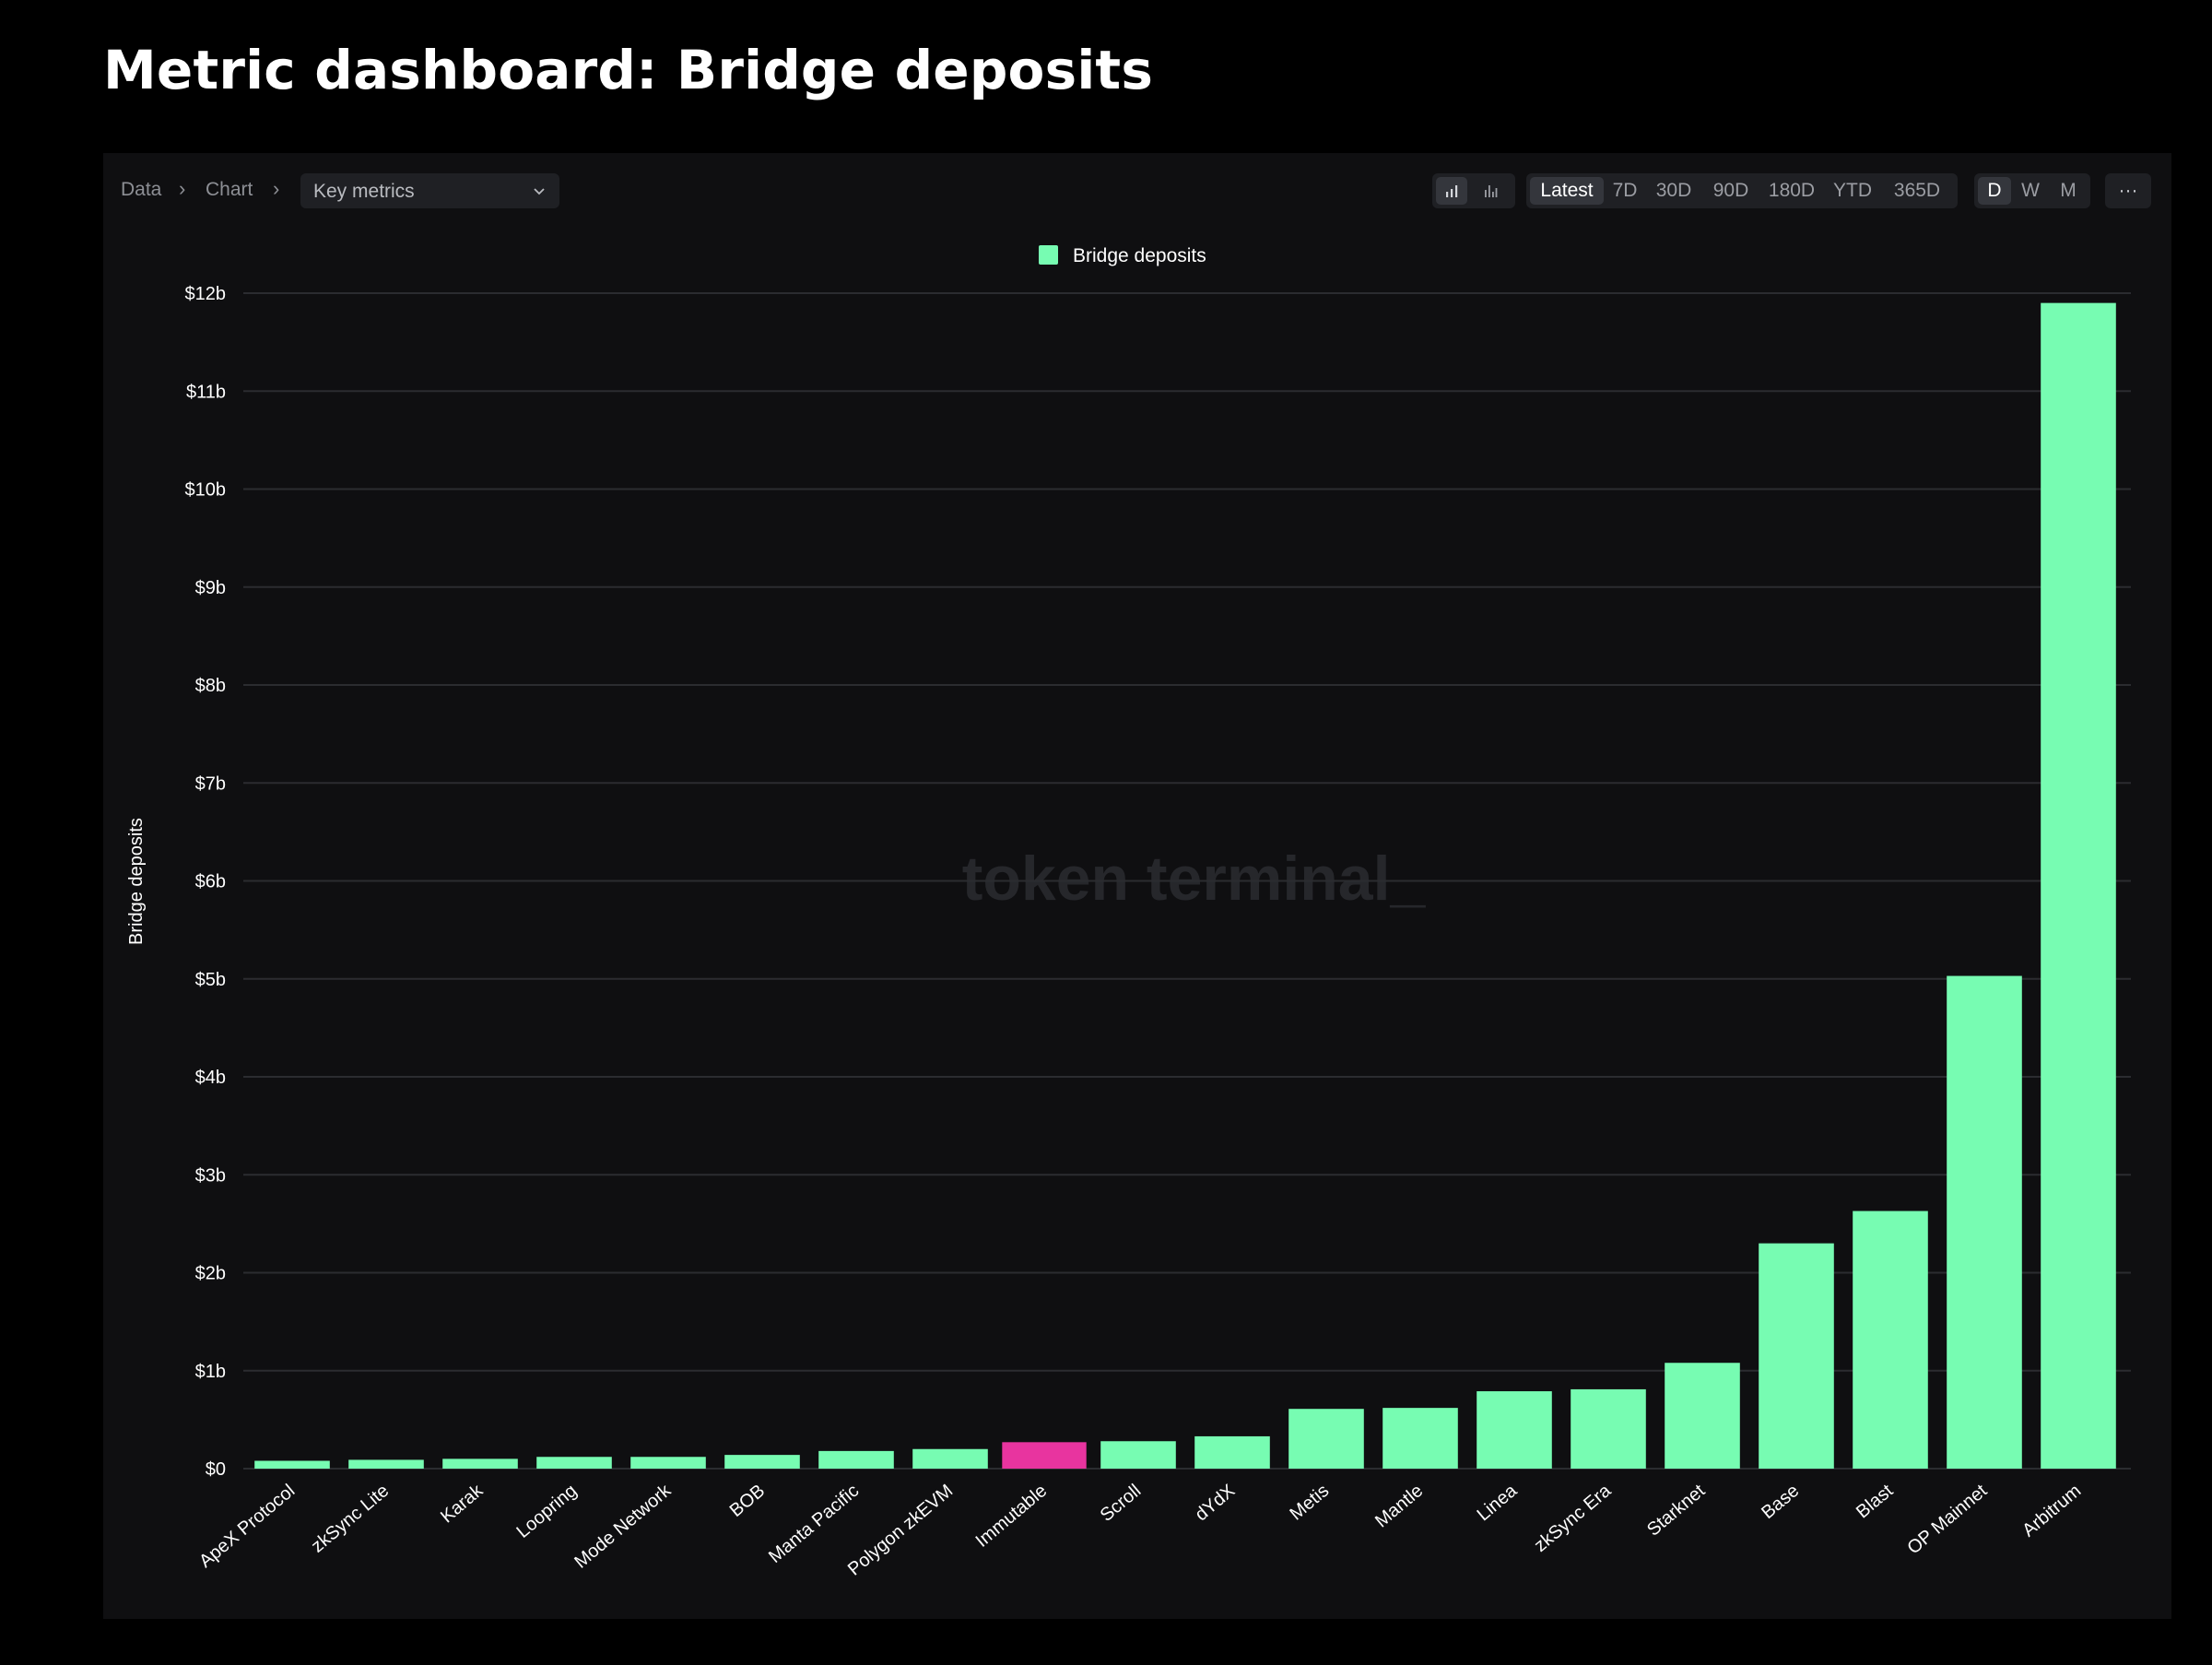 The width and height of the screenshot is (2212, 1665). What do you see at coordinates (1608, 1428) in the screenshot?
I see `bar-zksync-era` at bounding box center [1608, 1428].